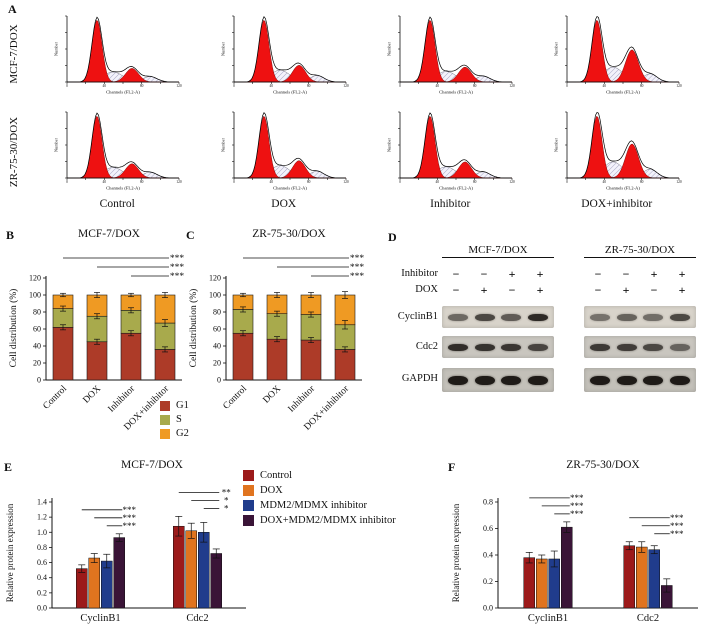 The image size is (706, 641). I want to click on legend-label-s: S, so click(179, 419).